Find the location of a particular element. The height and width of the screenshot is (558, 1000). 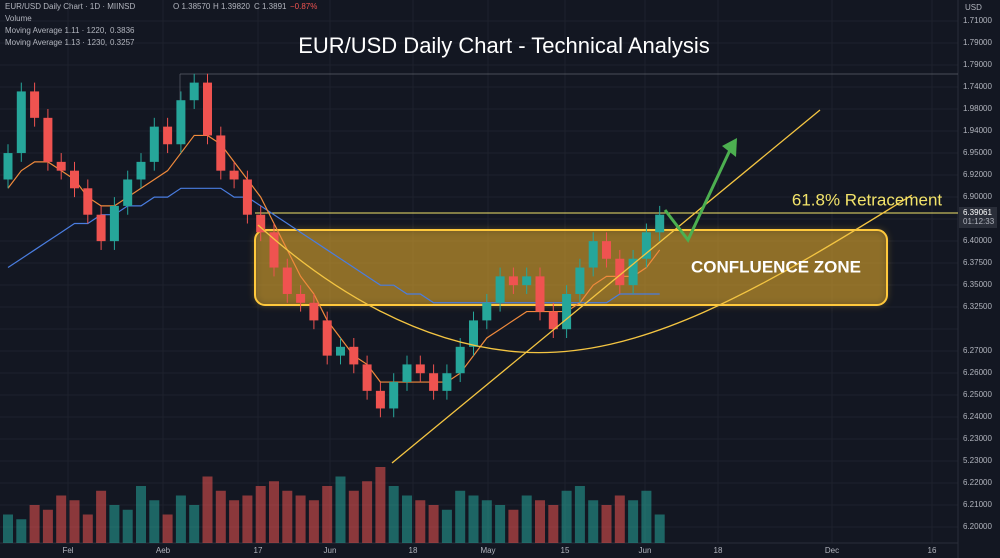

x-tick-label: Dec is located at coordinates (832, 550).